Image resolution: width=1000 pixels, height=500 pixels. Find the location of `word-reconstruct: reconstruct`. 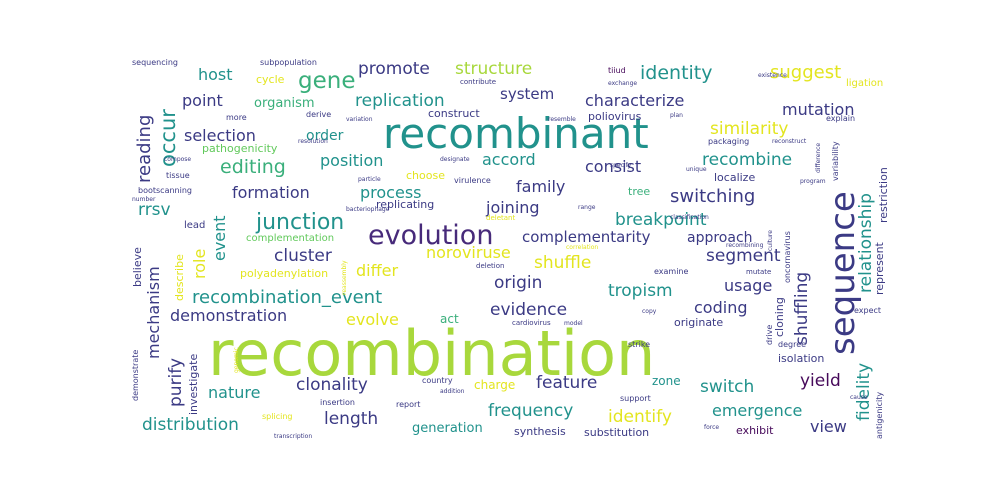

word-reconstruct: reconstruct is located at coordinates (789, 141).